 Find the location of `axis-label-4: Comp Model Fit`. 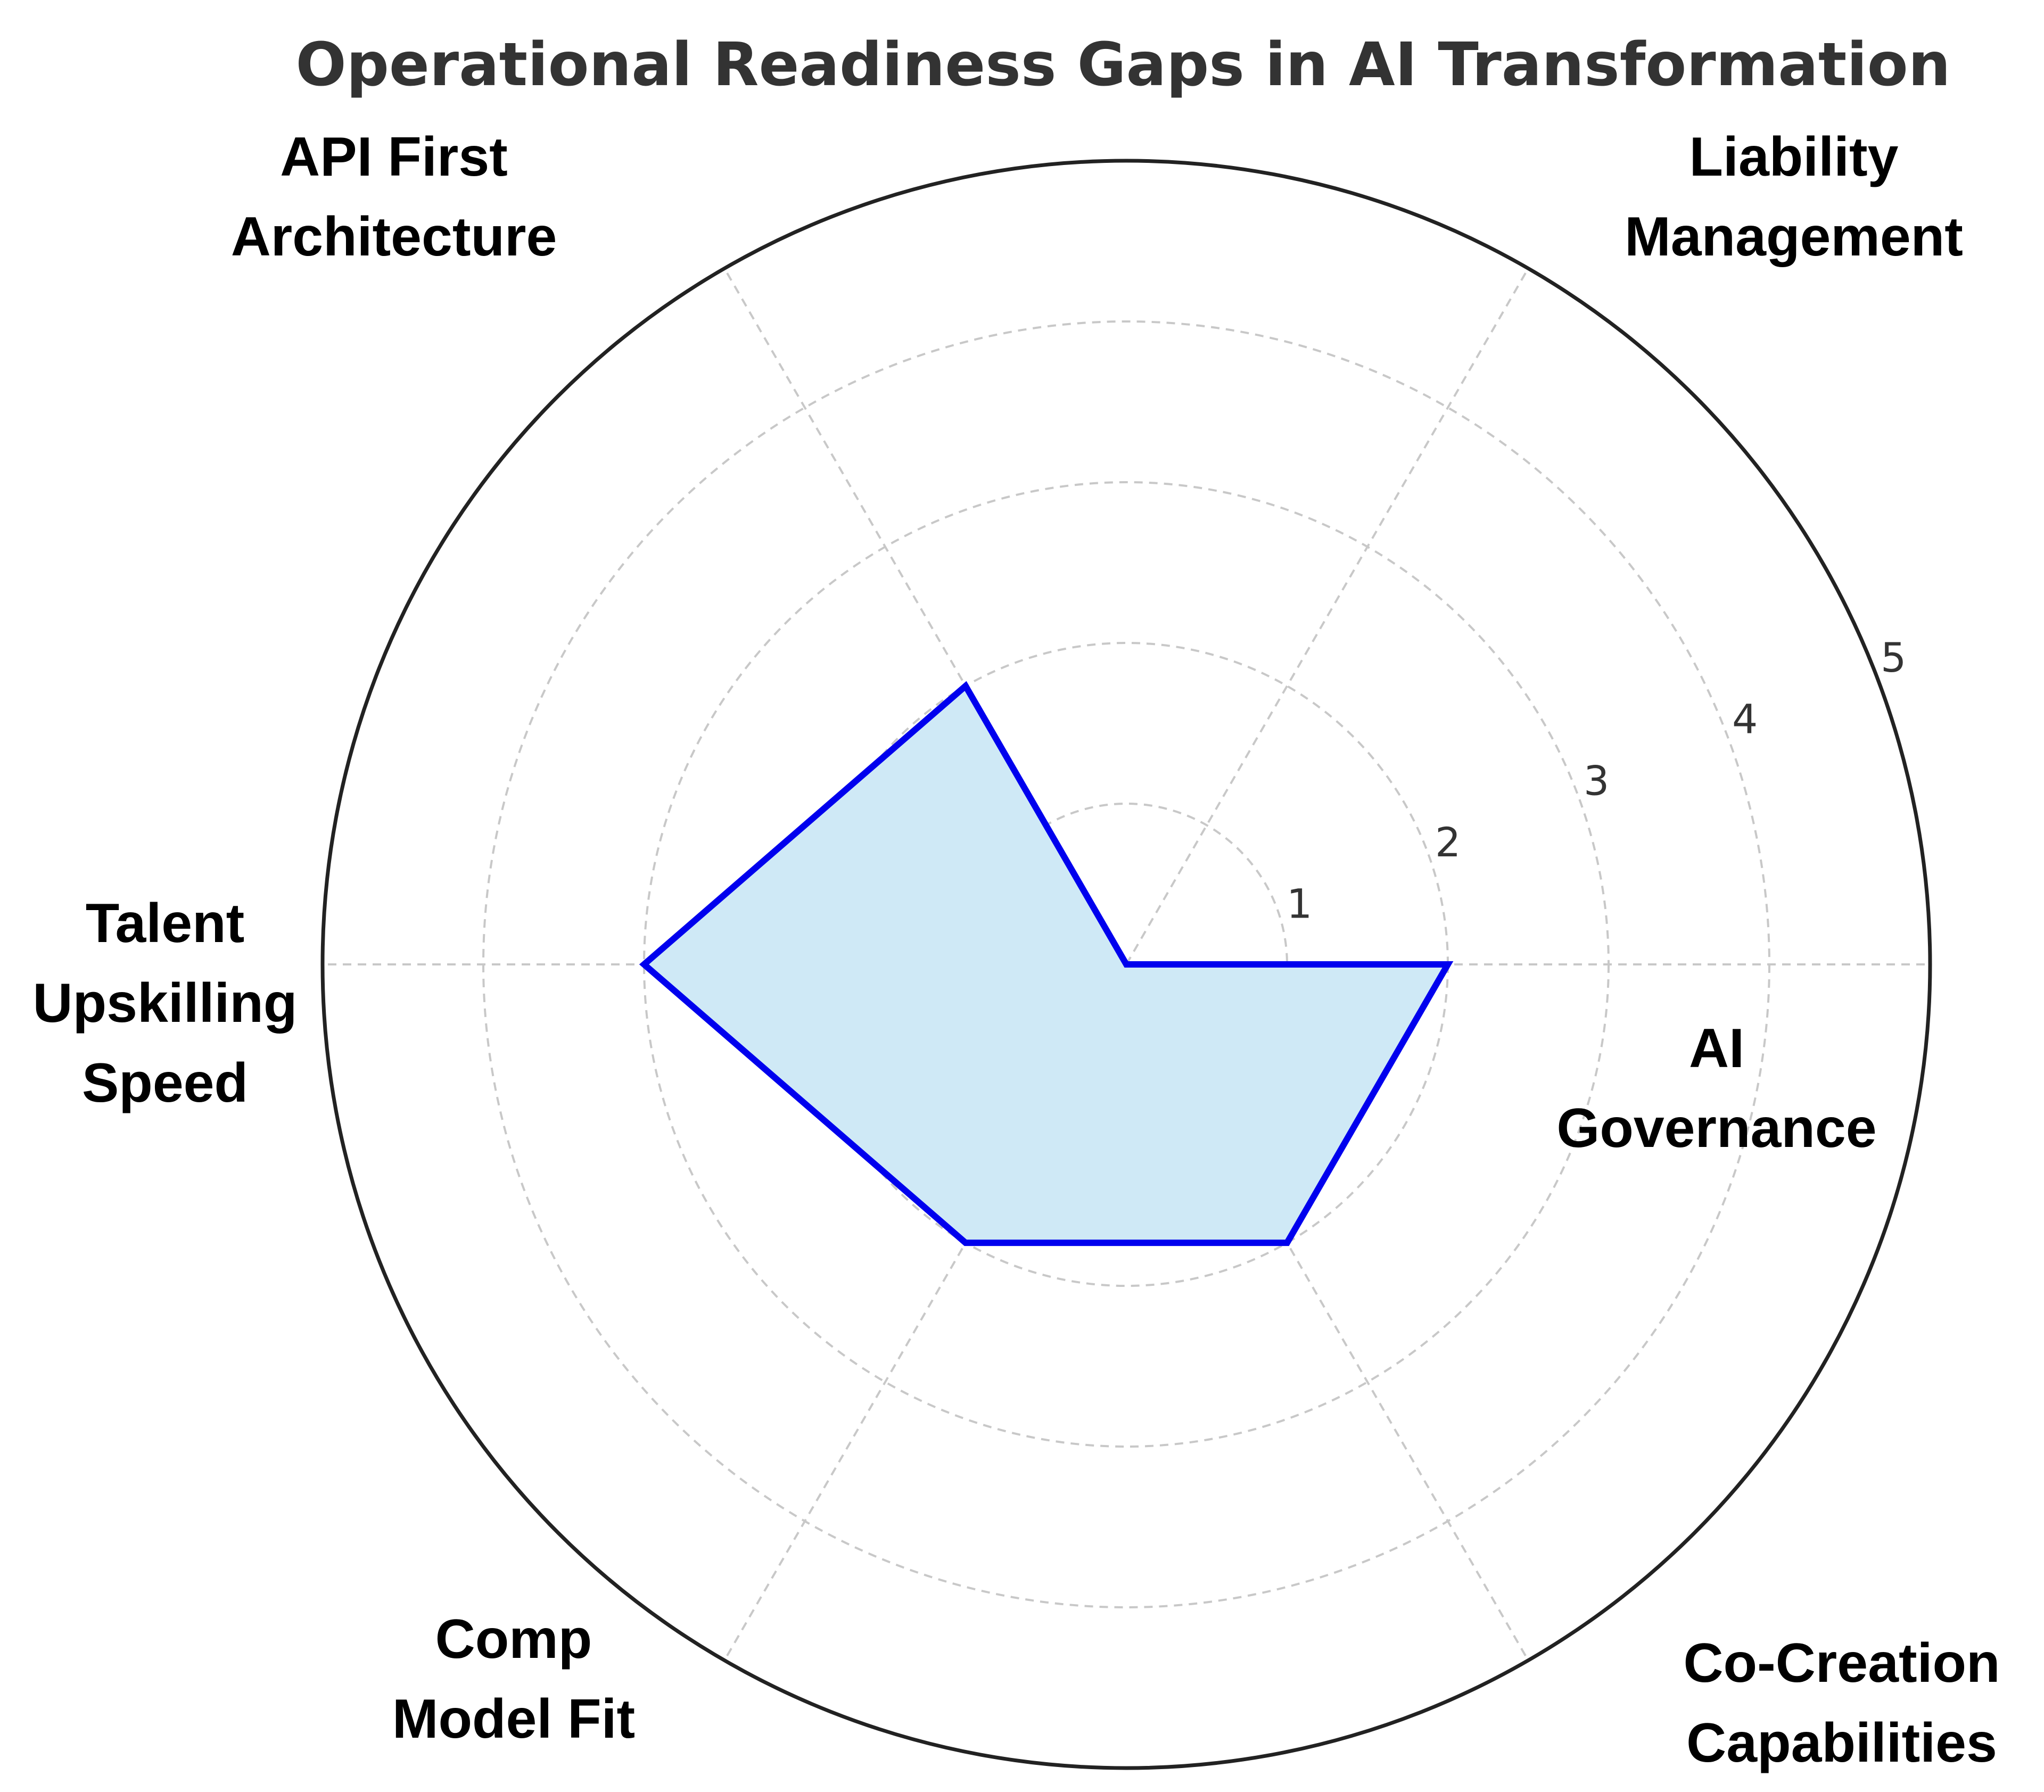

axis-label-4: Comp Model Fit is located at coordinates (513, 1679).